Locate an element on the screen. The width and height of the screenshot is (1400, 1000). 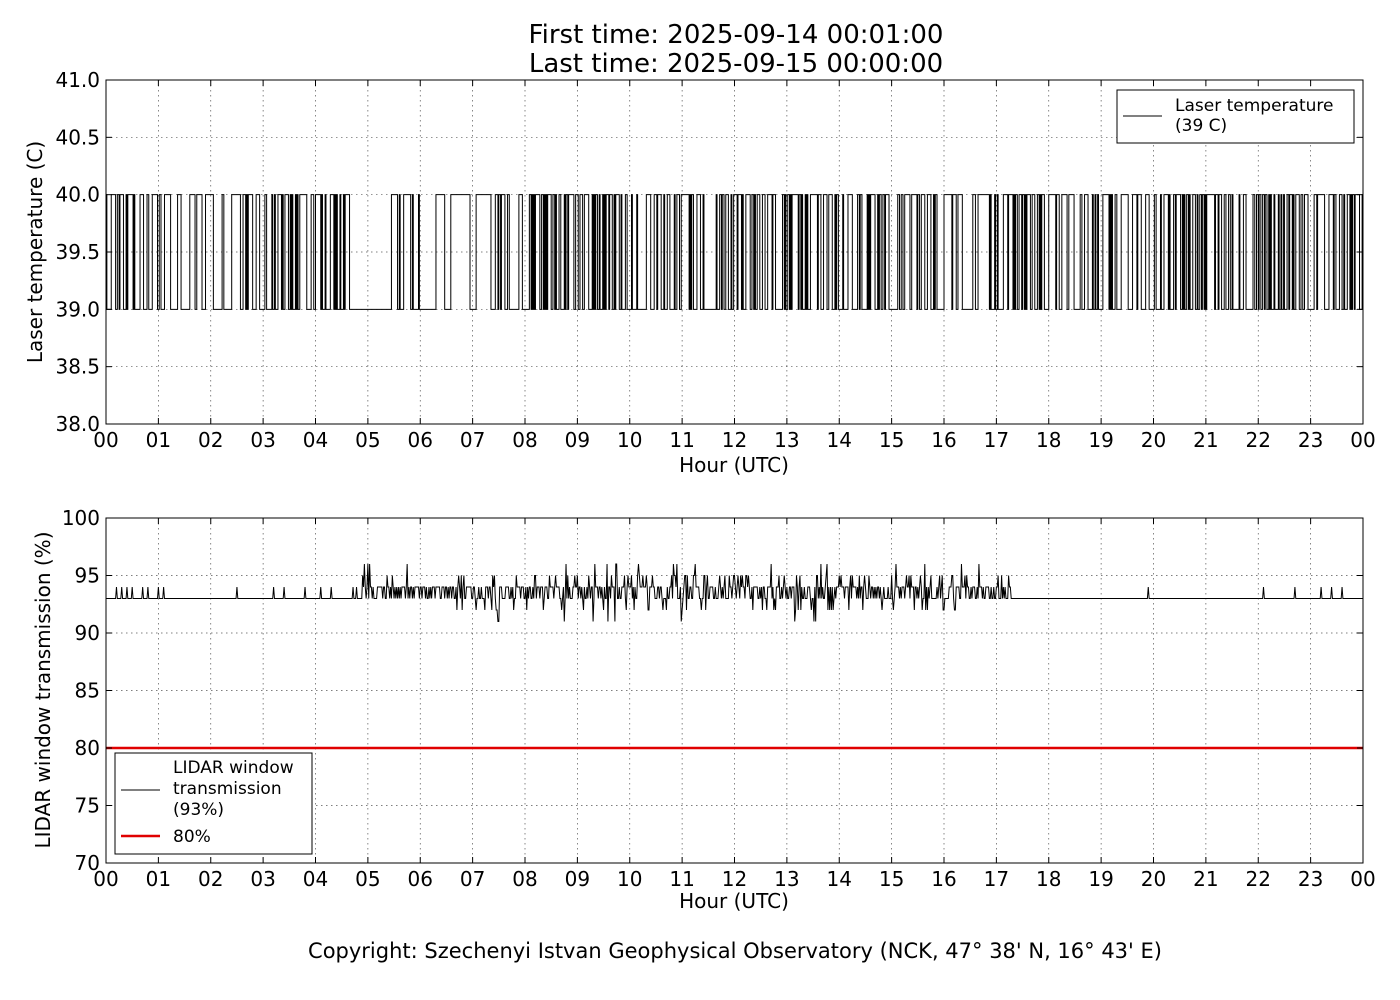
chart-title-line-2: Last time: 2025-09-15 00:00:00 is located at coordinates (736, 64).